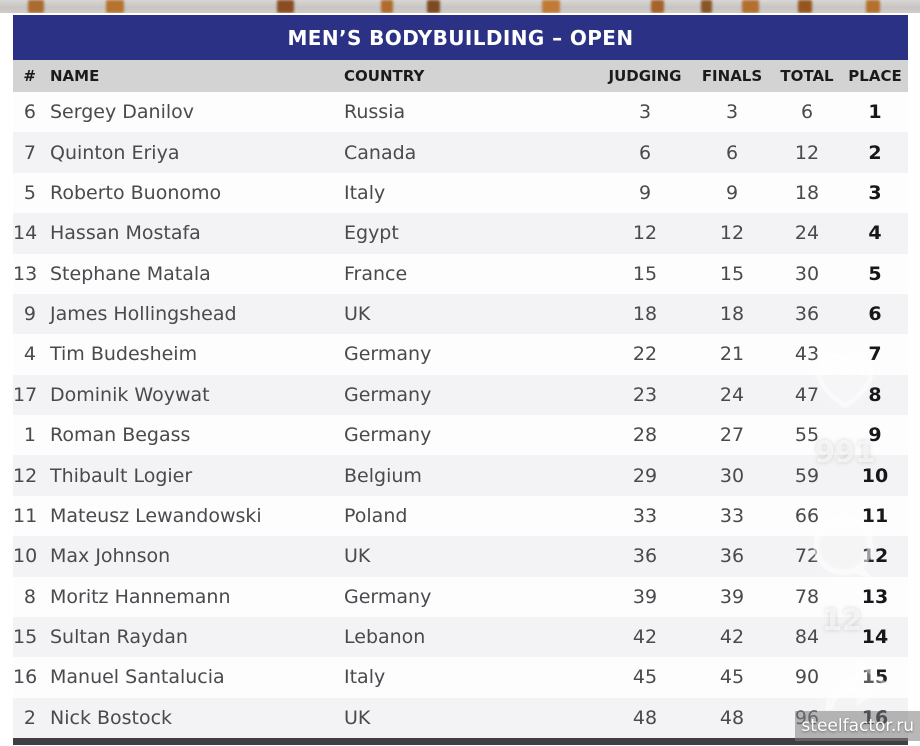 This screenshot has width=920, height=746. I want to click on total-score: 30, so click(807, 273).